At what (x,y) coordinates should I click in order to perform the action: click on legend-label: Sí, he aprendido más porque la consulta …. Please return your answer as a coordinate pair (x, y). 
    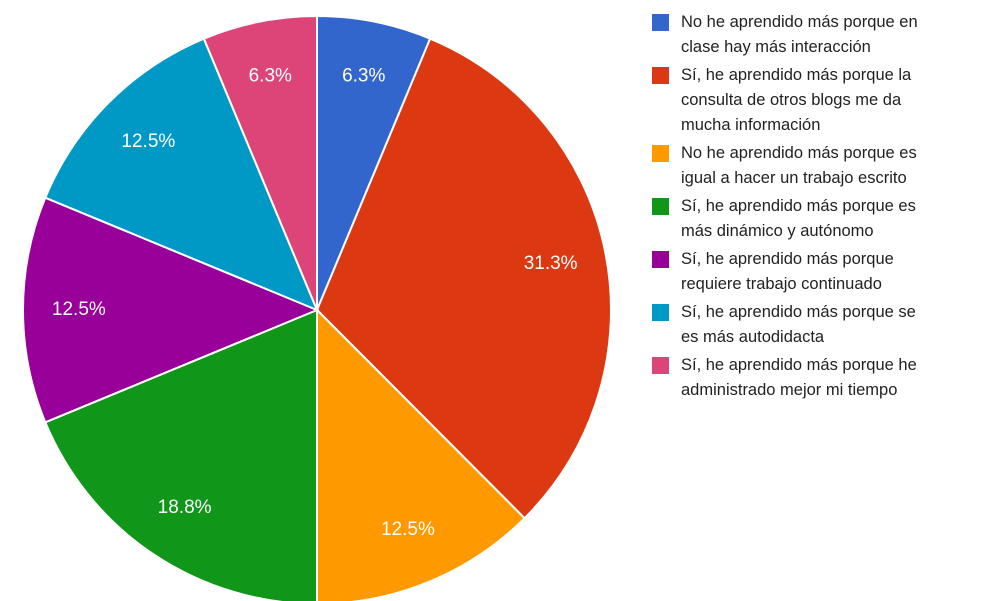
    Looking at the image, I should click on (796, 100).